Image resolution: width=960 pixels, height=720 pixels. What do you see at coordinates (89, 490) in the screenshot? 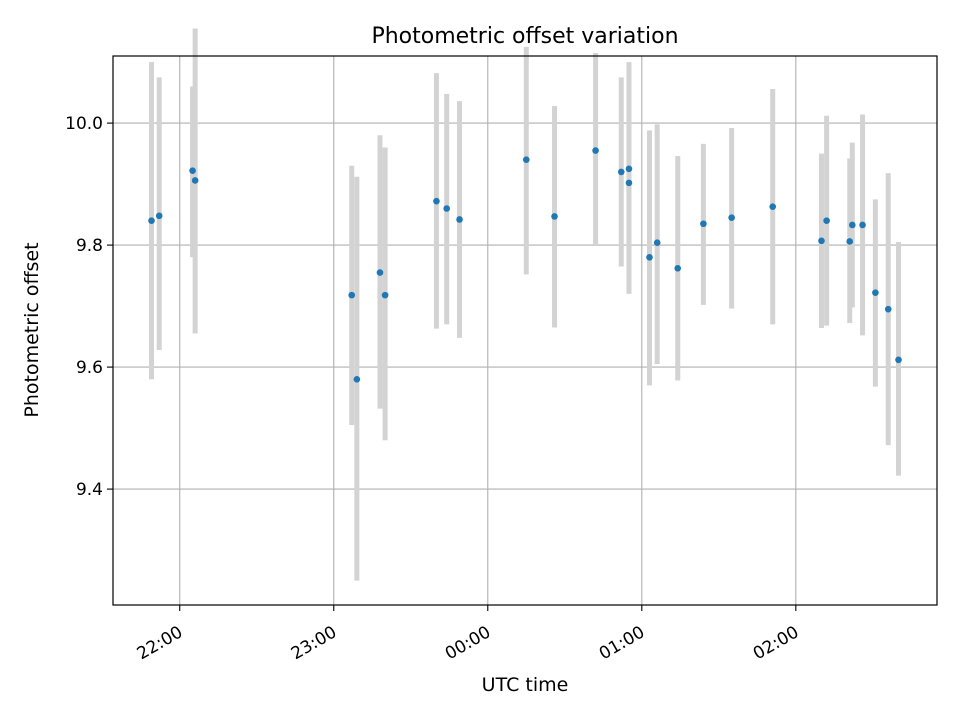
I see `y-tick-label: 9.4` at bounding box center [89, 490].